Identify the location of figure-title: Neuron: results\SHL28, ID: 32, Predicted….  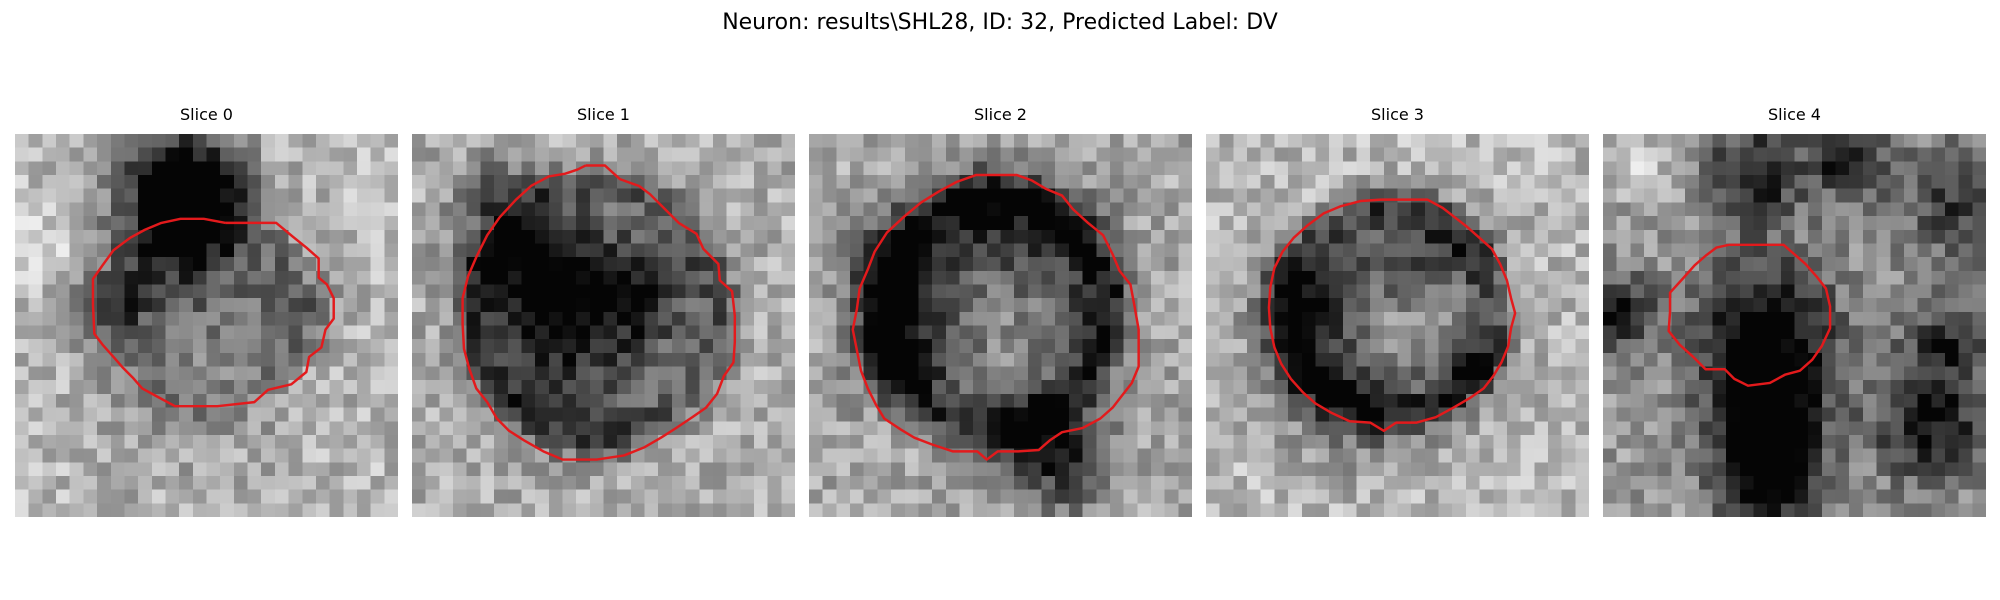
(1000, 22).